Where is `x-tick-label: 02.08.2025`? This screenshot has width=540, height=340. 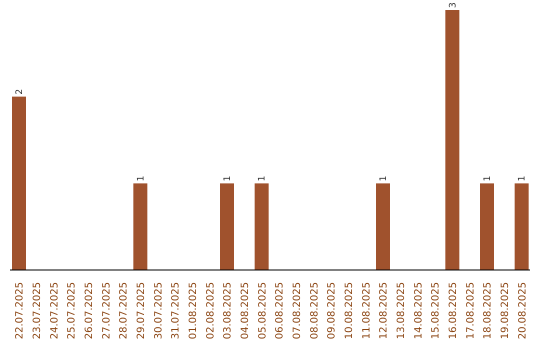 x-tick-label: 02.08.2025 is located at coordinates (210, 311).